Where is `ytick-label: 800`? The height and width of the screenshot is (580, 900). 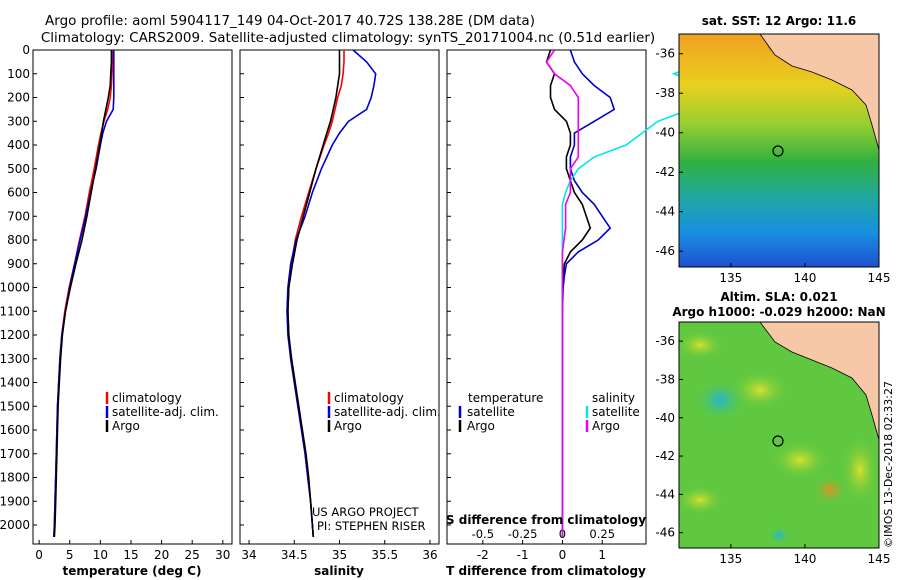
ytick-label: 800 is located at coordinates (18, 240).